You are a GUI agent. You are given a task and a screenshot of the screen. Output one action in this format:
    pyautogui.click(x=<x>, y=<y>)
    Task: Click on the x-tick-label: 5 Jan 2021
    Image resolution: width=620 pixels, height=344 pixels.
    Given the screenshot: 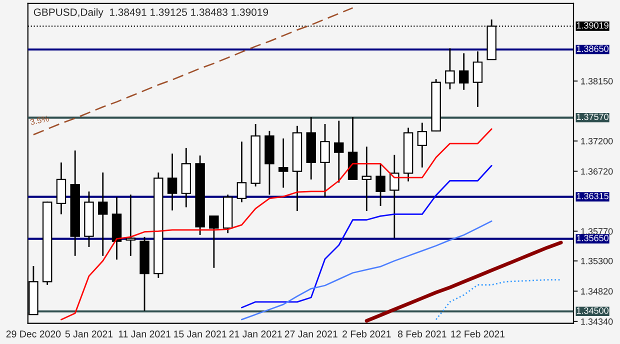 What is the action you would take?
    pyautogui.click(x=89, y=334)
    